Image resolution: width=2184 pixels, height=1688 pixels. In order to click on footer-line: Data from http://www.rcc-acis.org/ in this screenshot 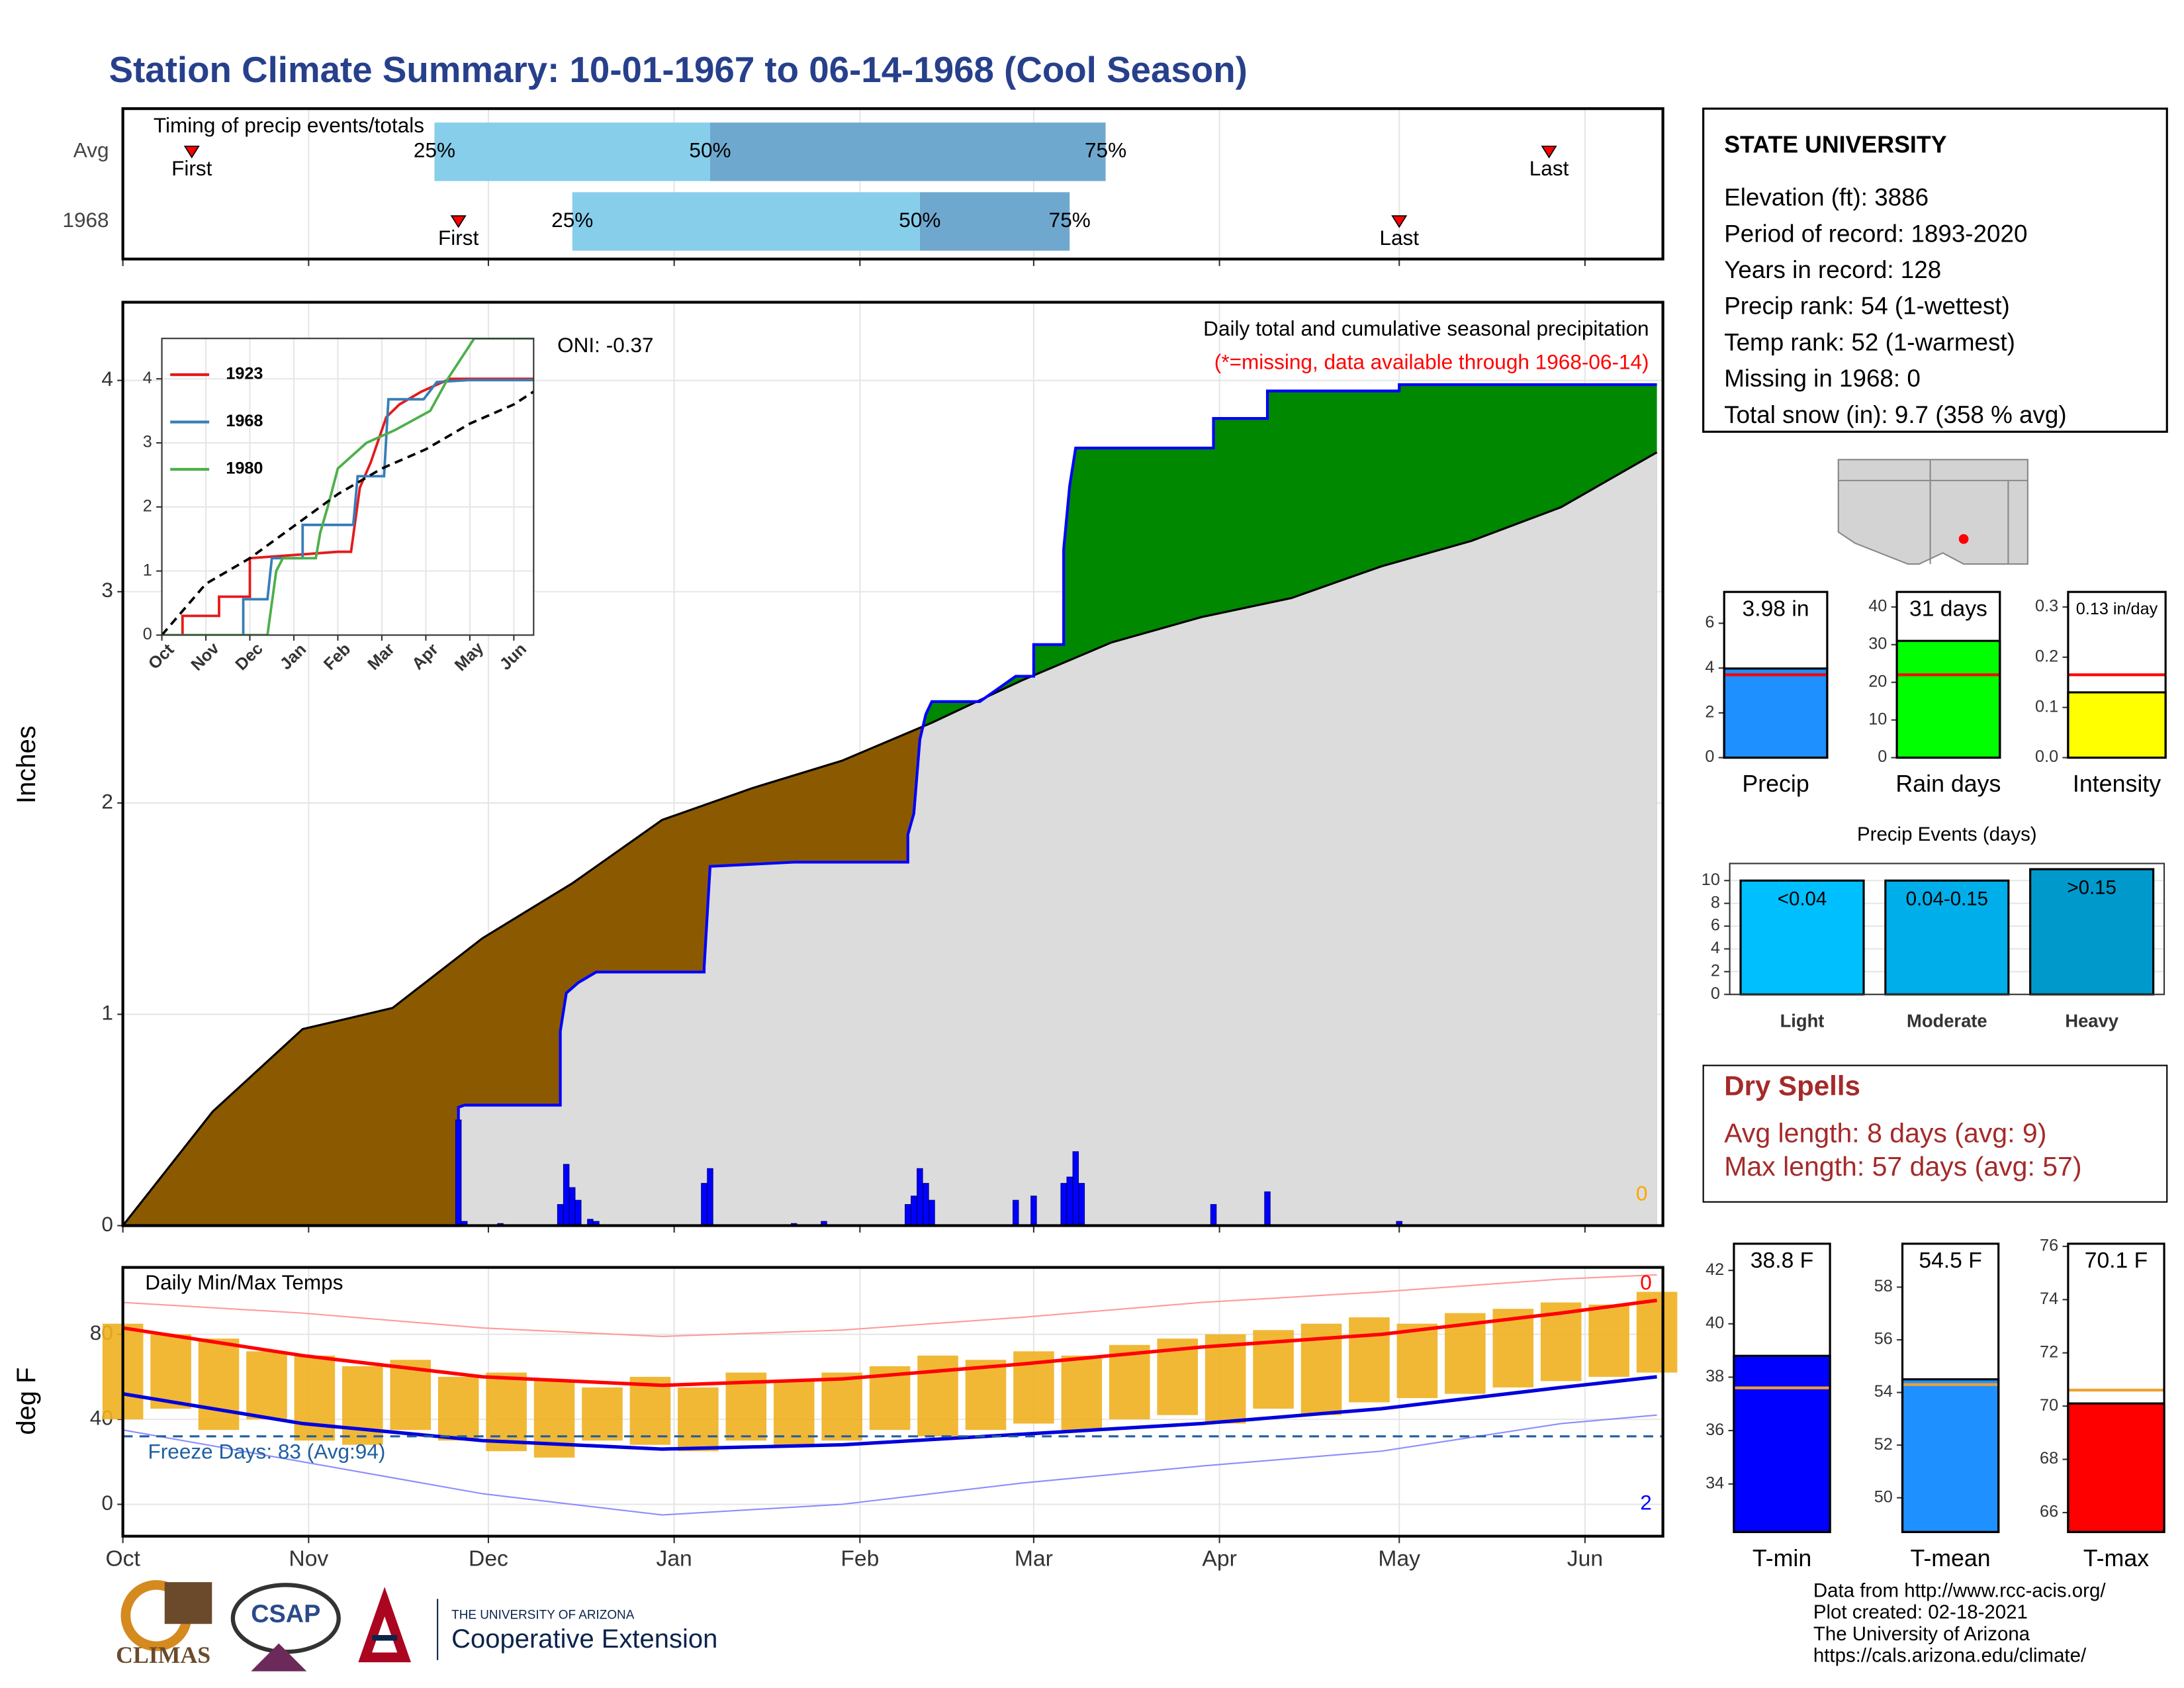, I will do `click(1959, 1591)`.